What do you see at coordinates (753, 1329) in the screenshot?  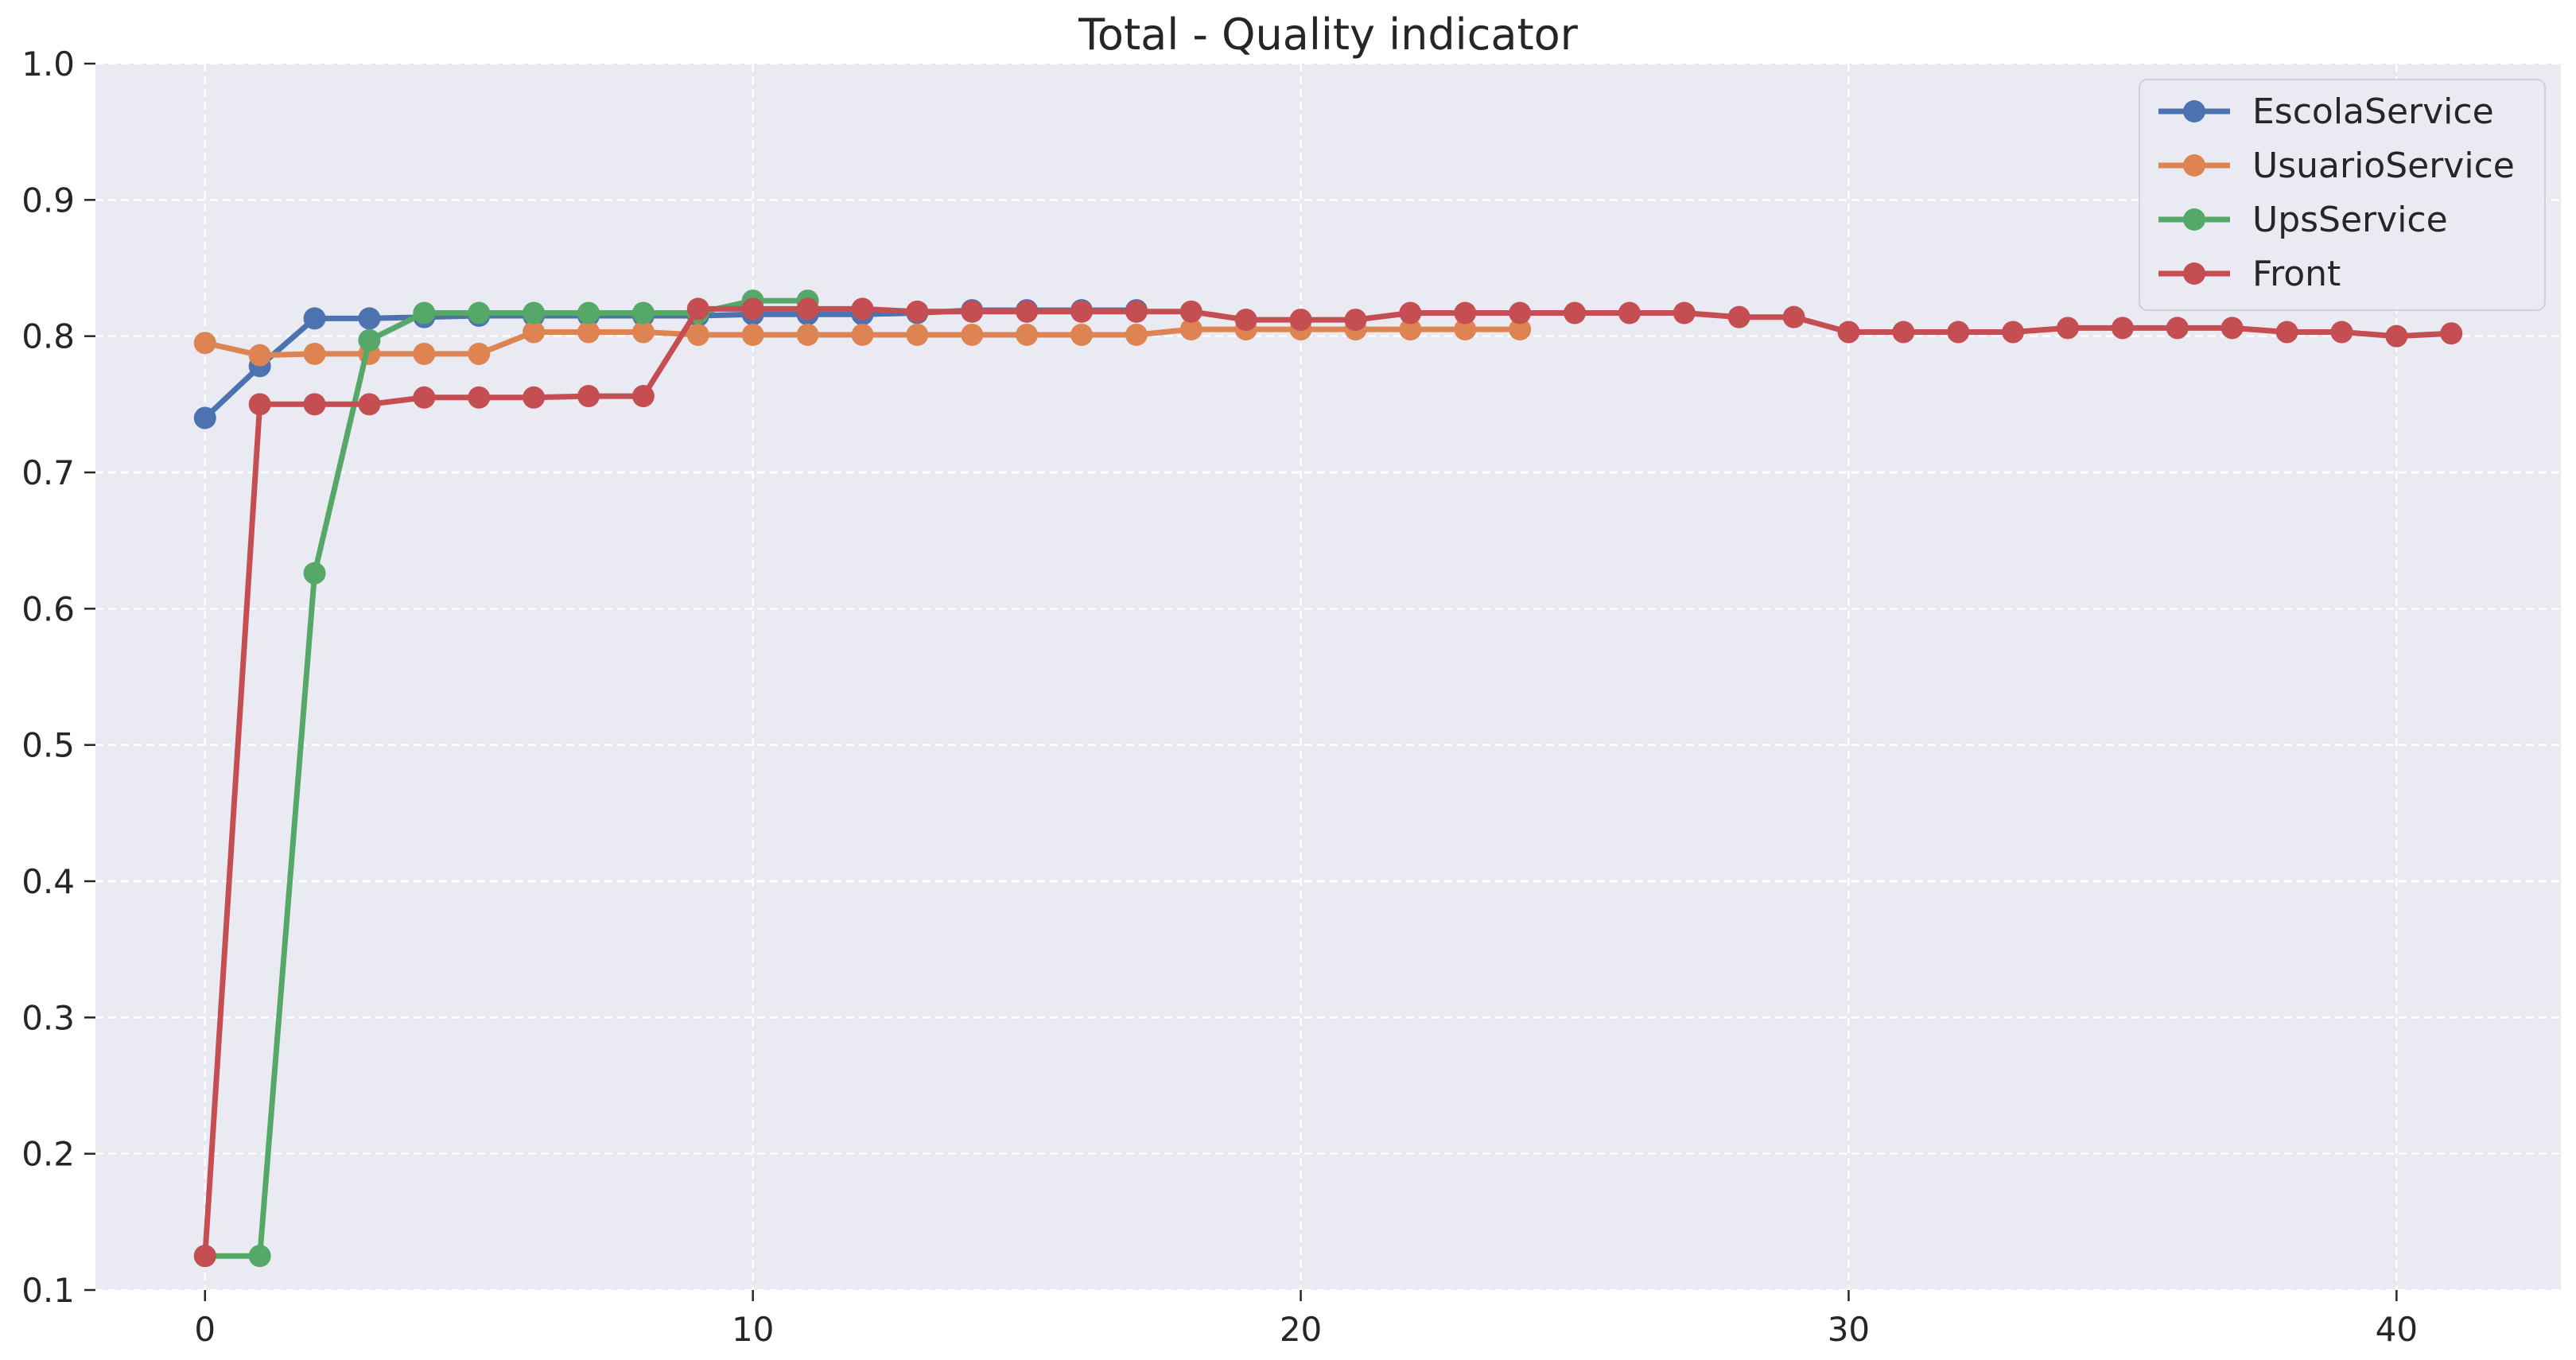 I see `x-tick-label: 10` at bounding box center [753, 1329].